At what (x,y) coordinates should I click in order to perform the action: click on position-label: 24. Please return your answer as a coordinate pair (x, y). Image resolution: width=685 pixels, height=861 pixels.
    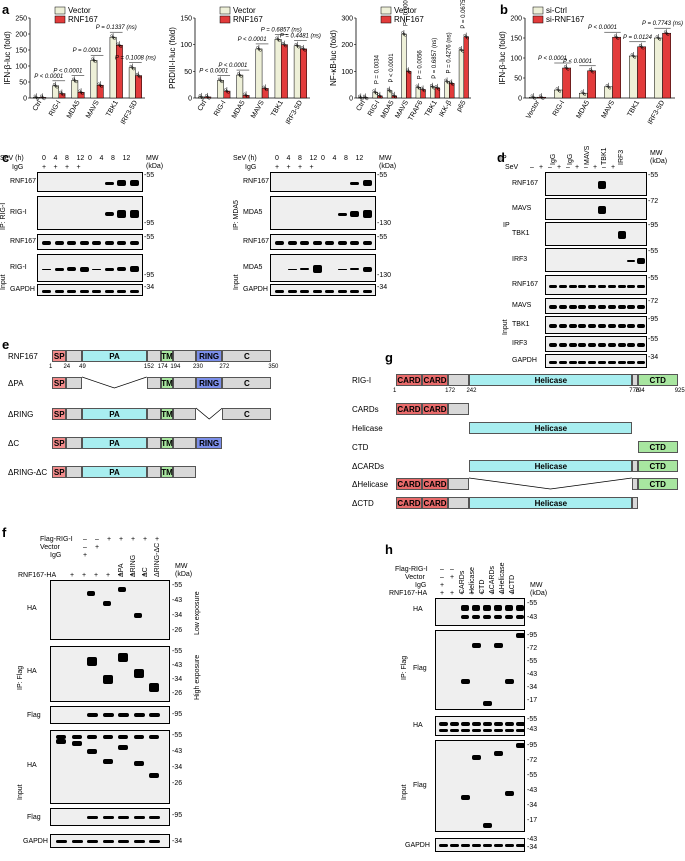
    Looking at the image, I should click on (67, 367).